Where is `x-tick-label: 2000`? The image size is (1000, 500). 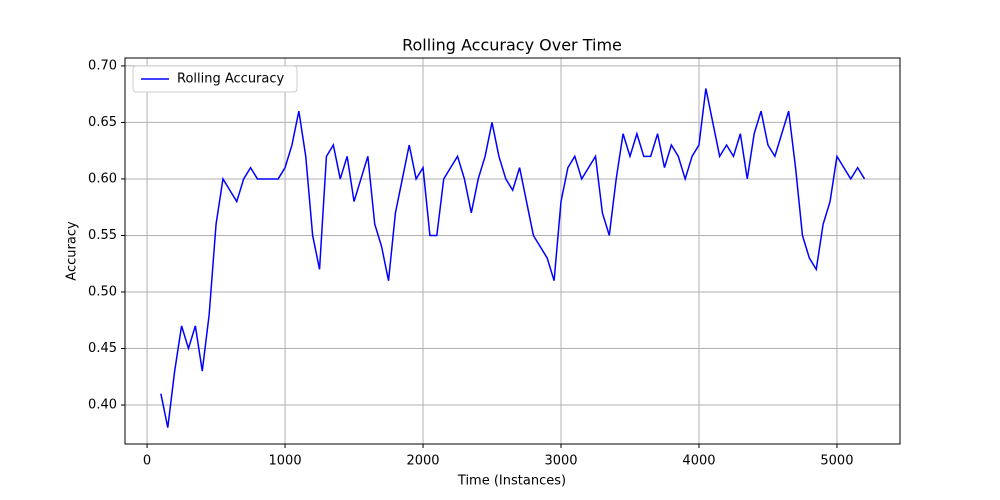
x-tick-label: 2000 is located at coordinates (422, 461).